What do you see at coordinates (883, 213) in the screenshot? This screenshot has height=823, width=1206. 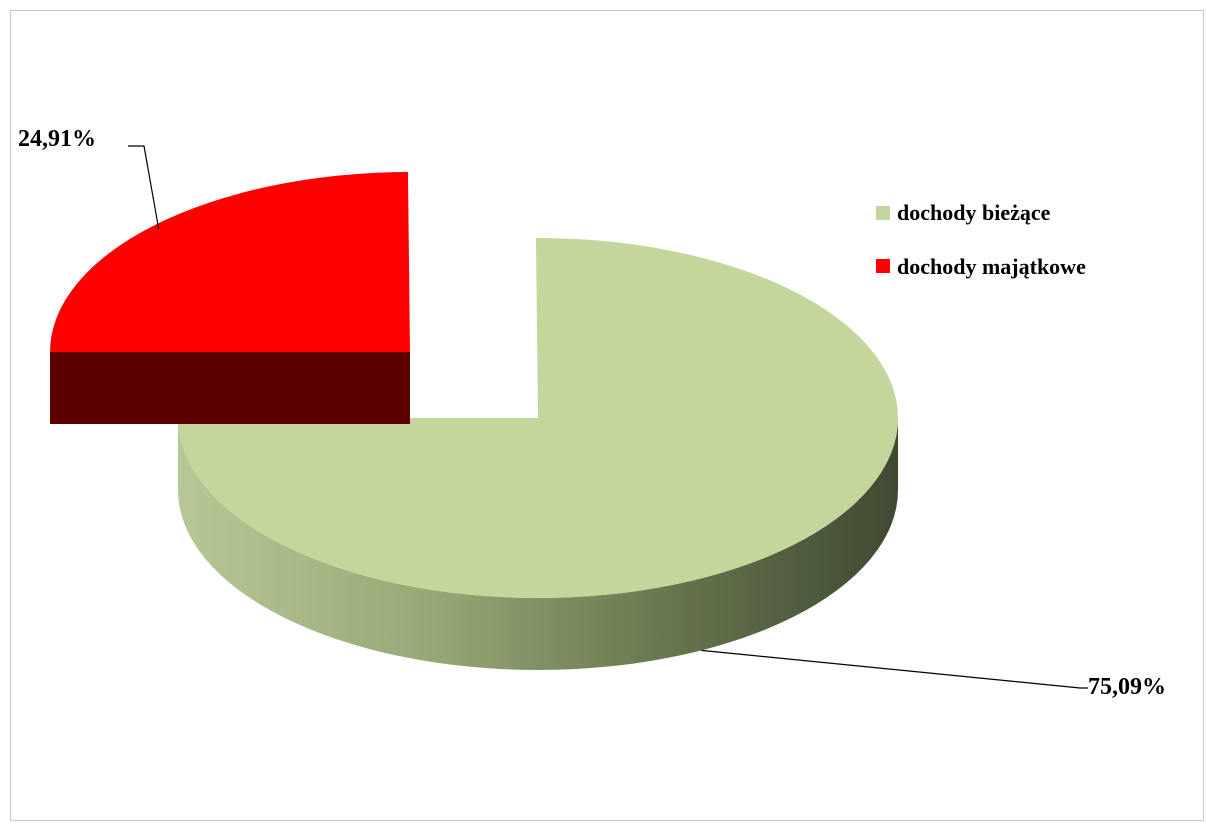 I see `legend-swatch-dochody-biezace` at bounding box center [883, 213].